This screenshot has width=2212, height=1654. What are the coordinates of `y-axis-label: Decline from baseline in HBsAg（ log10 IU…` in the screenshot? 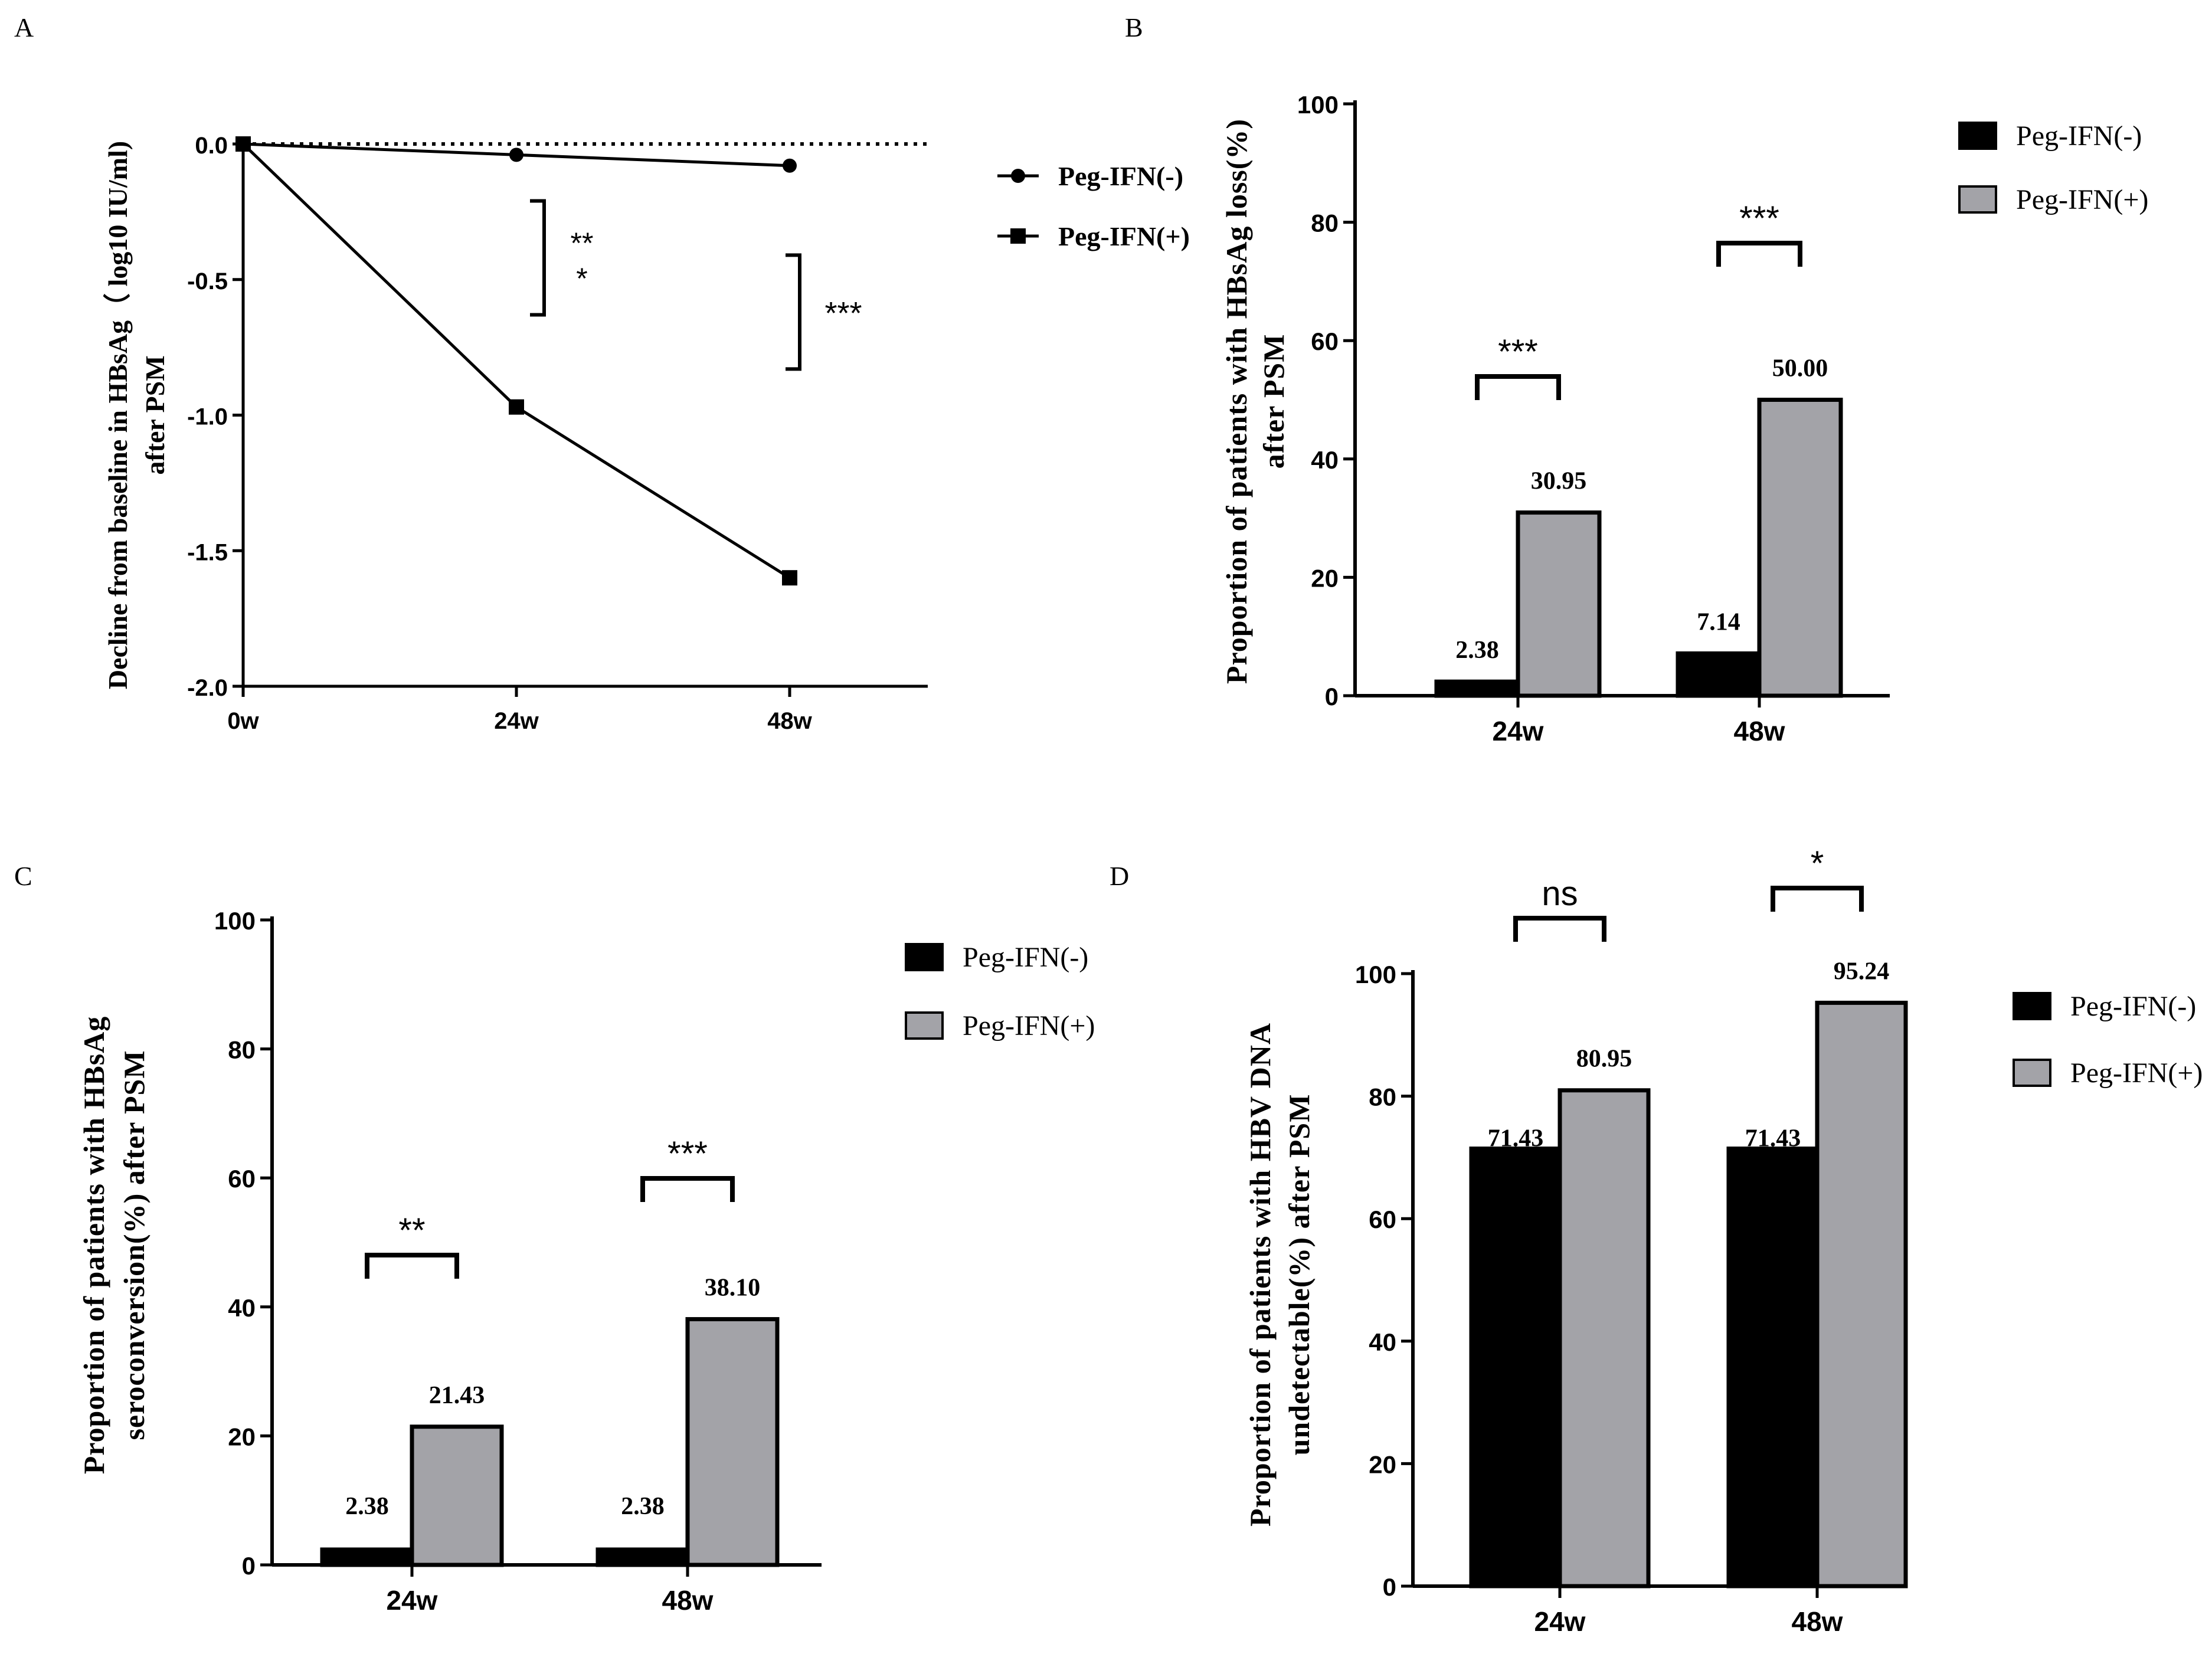 It's located at (118, 415).